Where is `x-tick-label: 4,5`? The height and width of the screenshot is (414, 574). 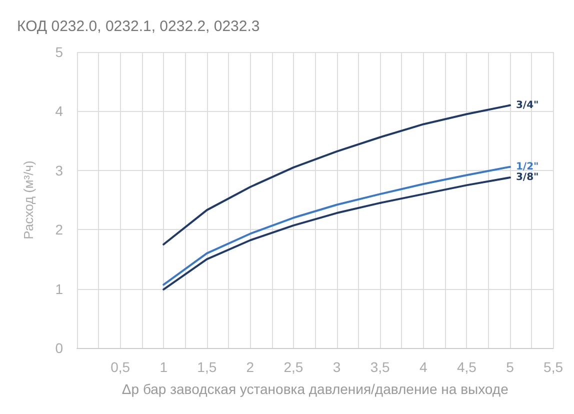
x-tick-label: 4,5 is located at coordinates (466, 367).